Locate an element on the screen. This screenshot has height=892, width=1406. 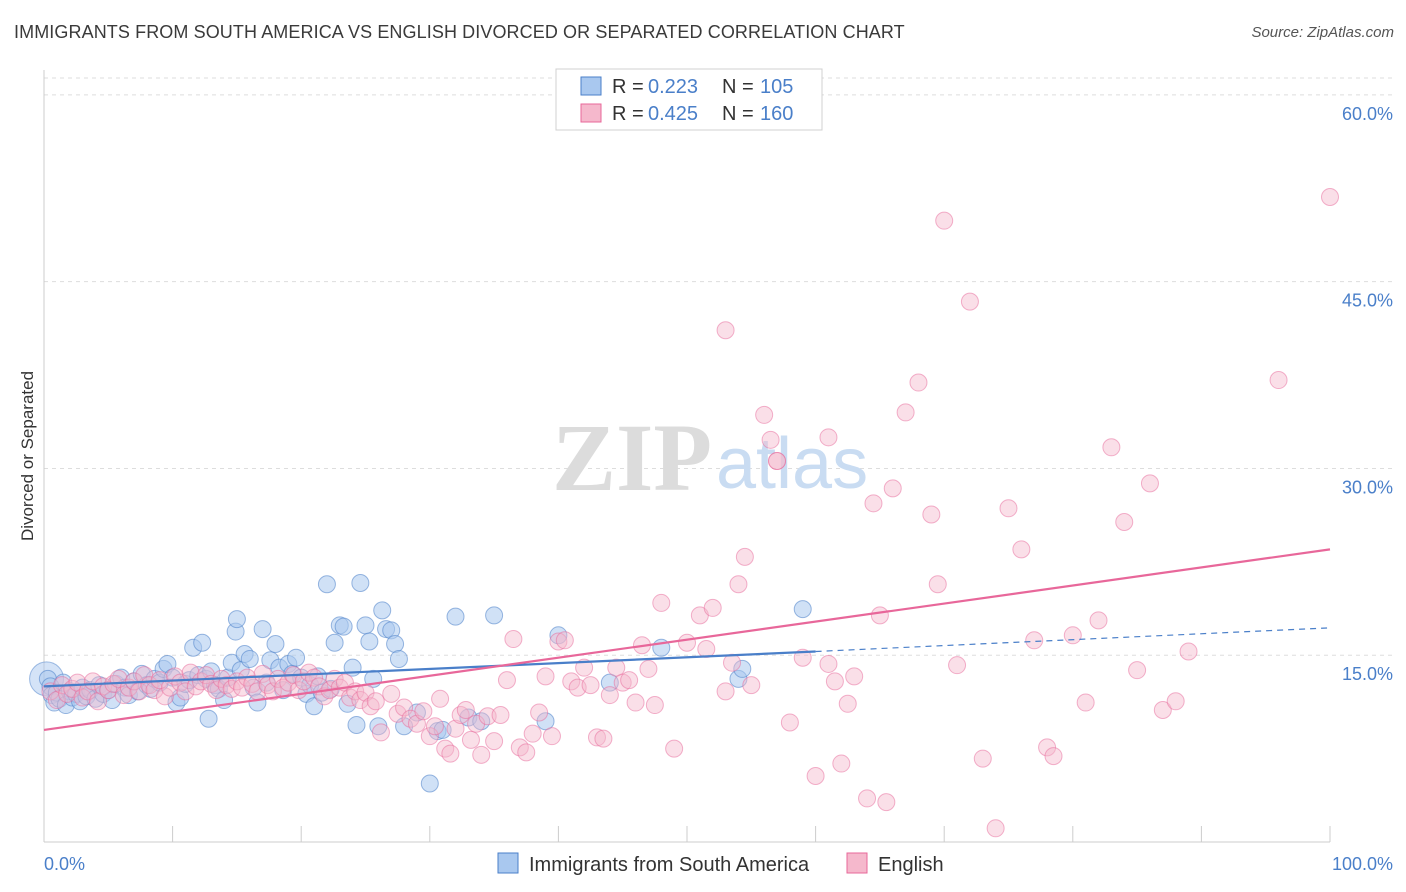
bottom-legend-swatch-pink is located at coordinates (857, 863).